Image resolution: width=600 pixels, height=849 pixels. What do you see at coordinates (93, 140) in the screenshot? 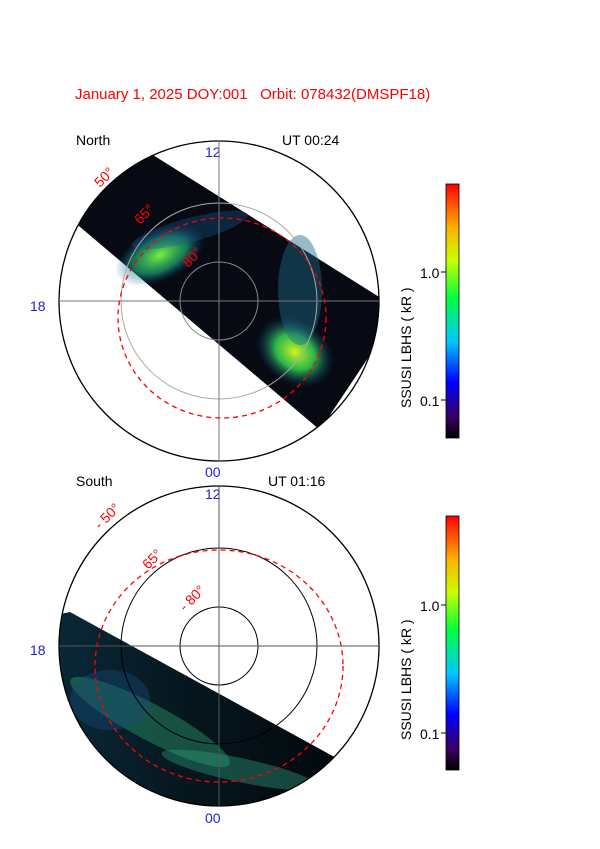
I see `hemisphere-label-north: North` at bounding box center [93, 140].